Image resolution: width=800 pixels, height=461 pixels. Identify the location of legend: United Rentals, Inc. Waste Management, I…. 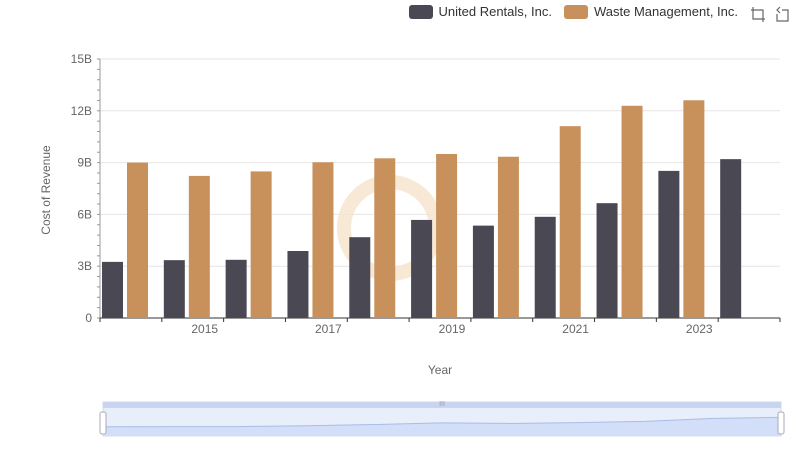
(573, 11).